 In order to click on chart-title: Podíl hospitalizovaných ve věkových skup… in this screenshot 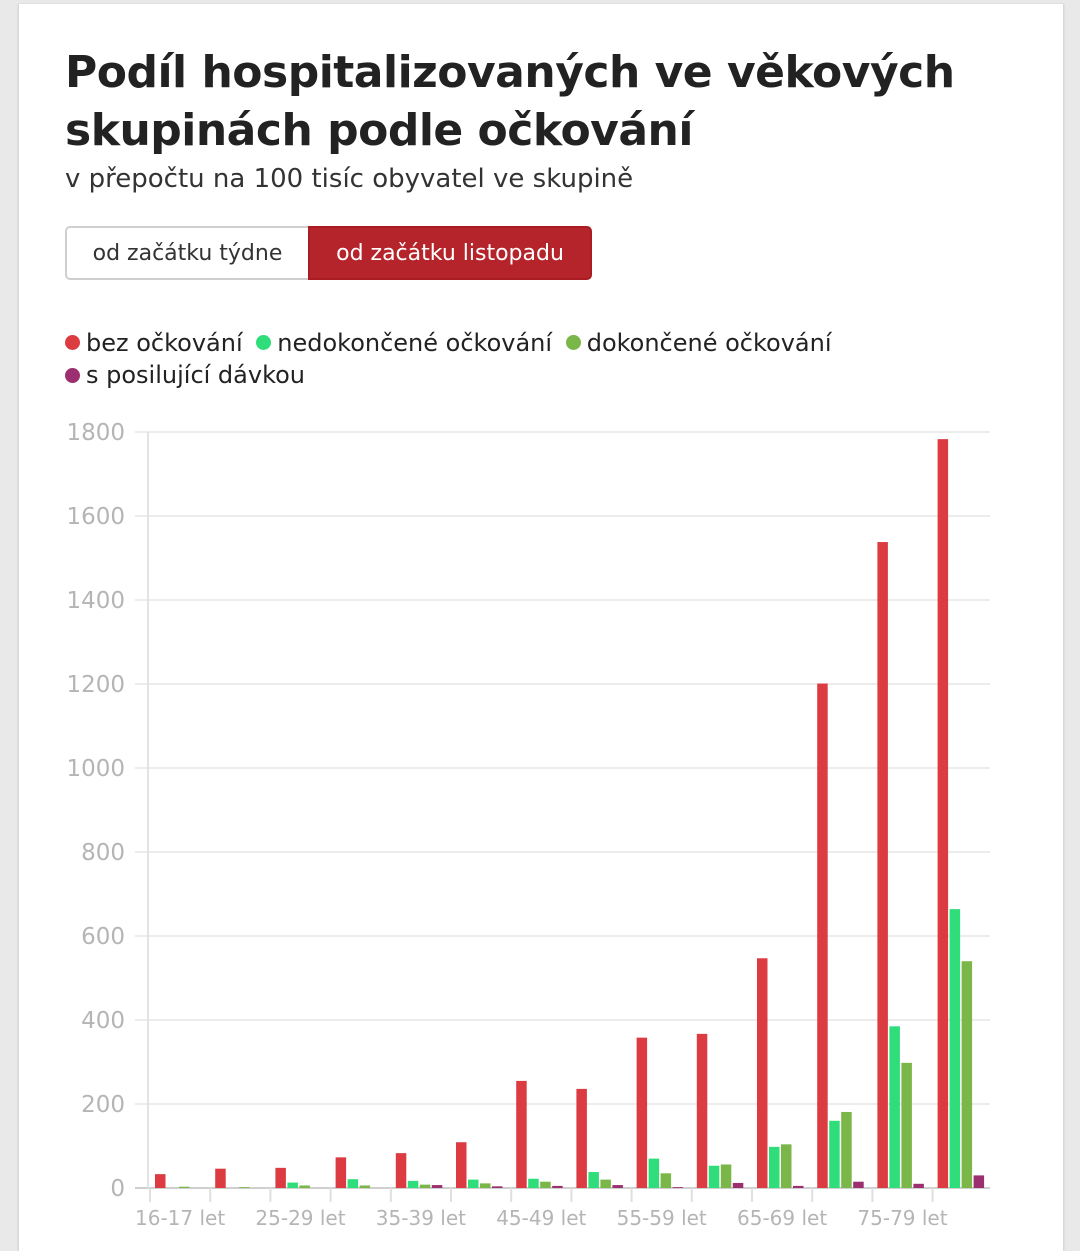, I will do `click(510, 101)`.